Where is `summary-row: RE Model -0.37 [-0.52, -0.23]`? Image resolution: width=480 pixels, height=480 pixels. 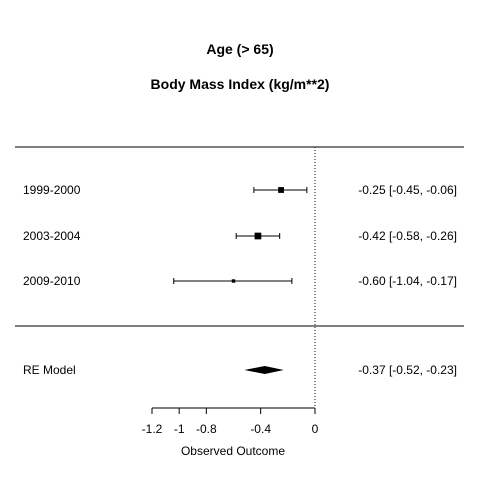 summary-row: RE Model -0.37 [-0.52, -0.23] is located at coordinates (240, 370).